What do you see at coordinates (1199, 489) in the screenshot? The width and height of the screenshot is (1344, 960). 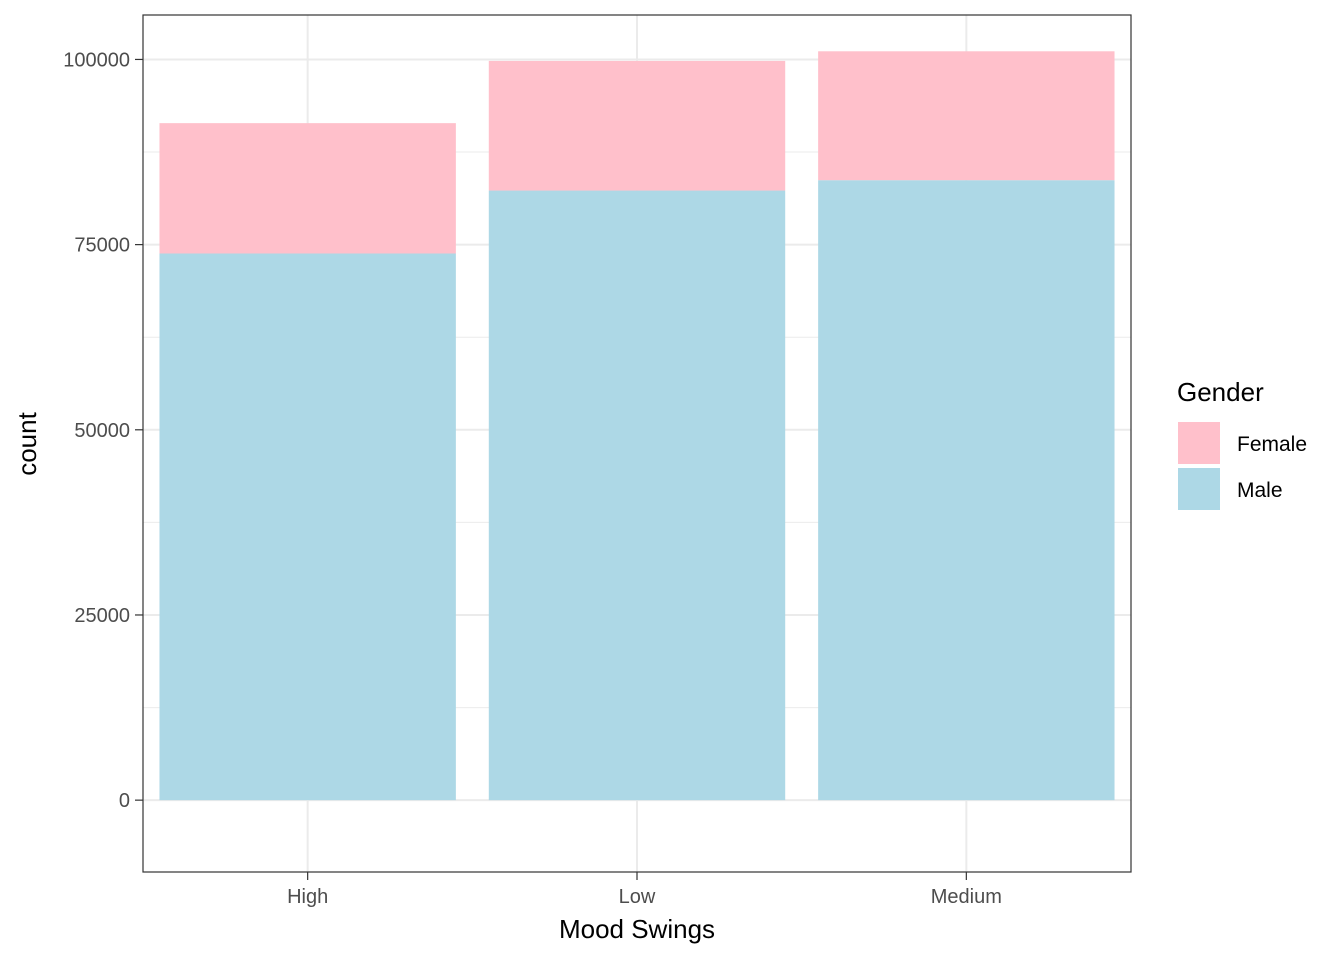 I see `legend-key-male` at bounding box center [1199, 489].